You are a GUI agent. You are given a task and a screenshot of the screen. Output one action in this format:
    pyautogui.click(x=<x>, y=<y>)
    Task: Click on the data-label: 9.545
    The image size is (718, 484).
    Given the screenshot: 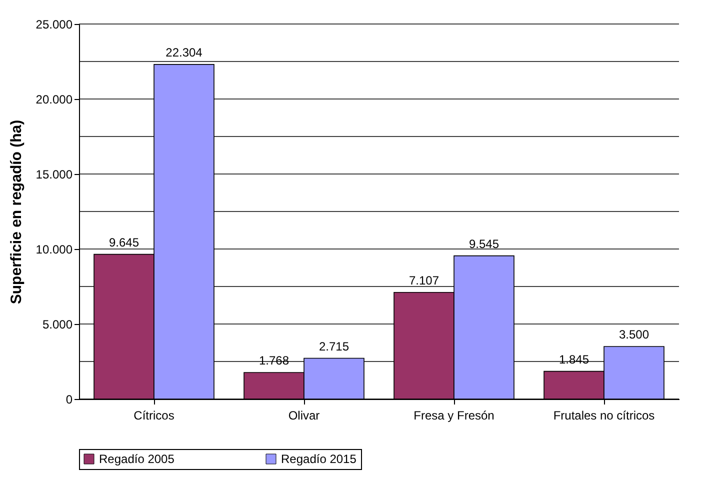 What is the action you would take?
    pyautogui.click(x=484, y=243)
    